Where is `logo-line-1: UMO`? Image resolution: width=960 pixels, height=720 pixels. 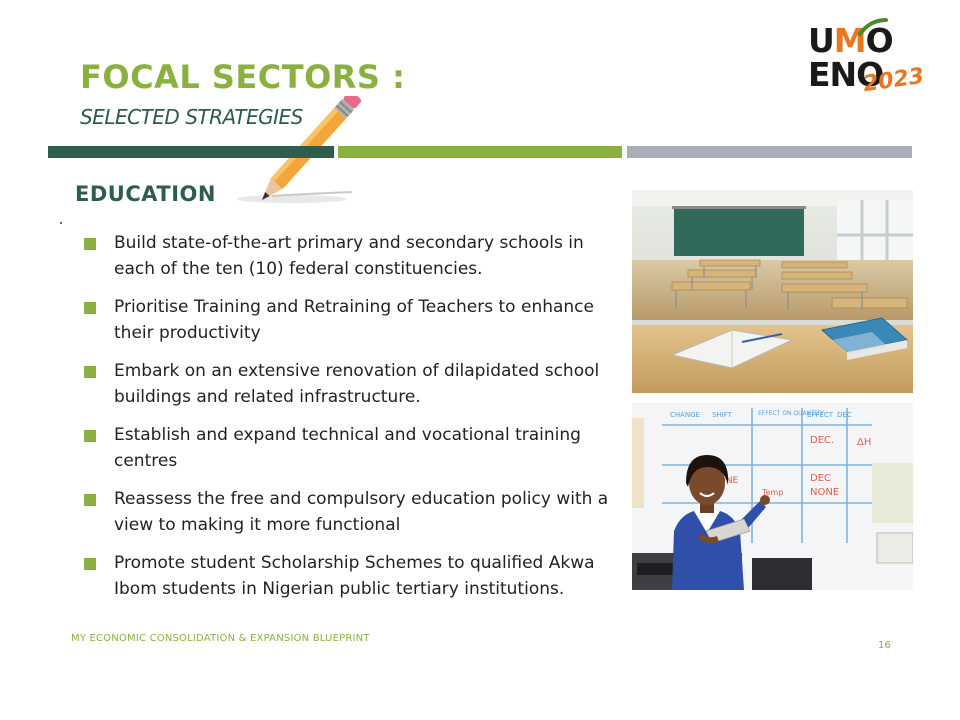
logo-line-1: UMO is located at coordinates (851, 40).